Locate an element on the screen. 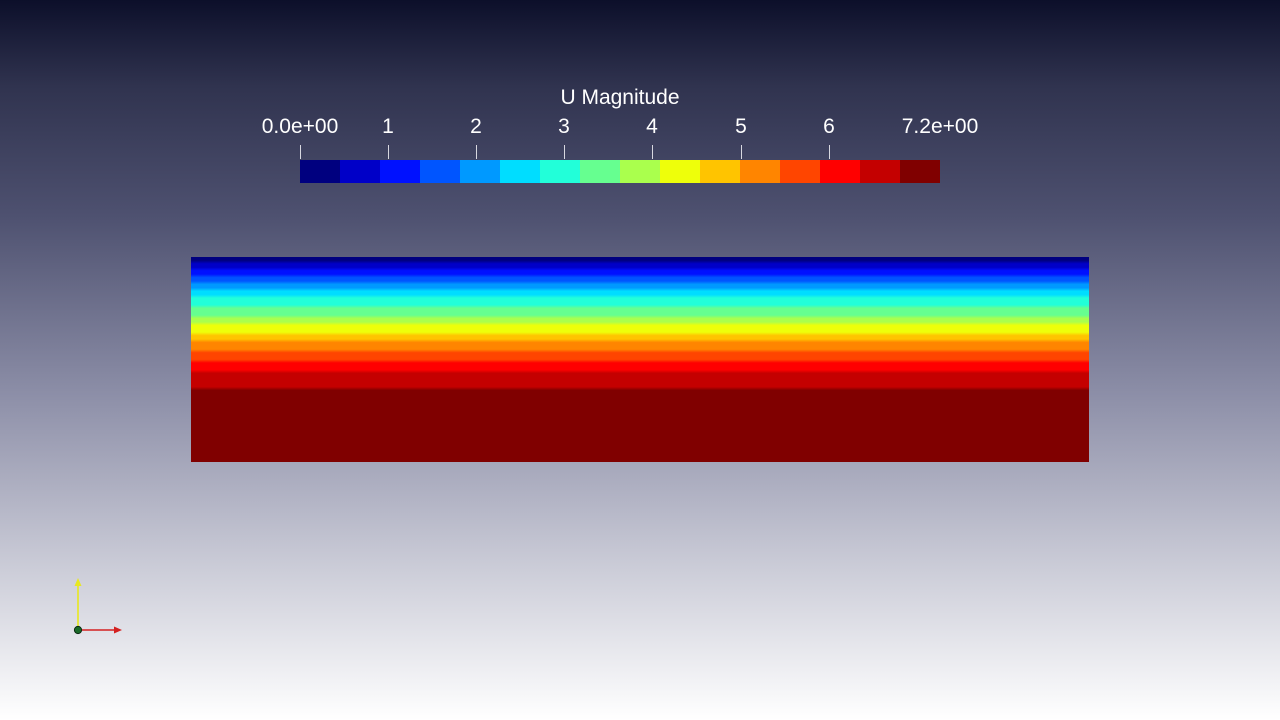  colorbar-tick-label: 3 is located at coordinates (564, 126).